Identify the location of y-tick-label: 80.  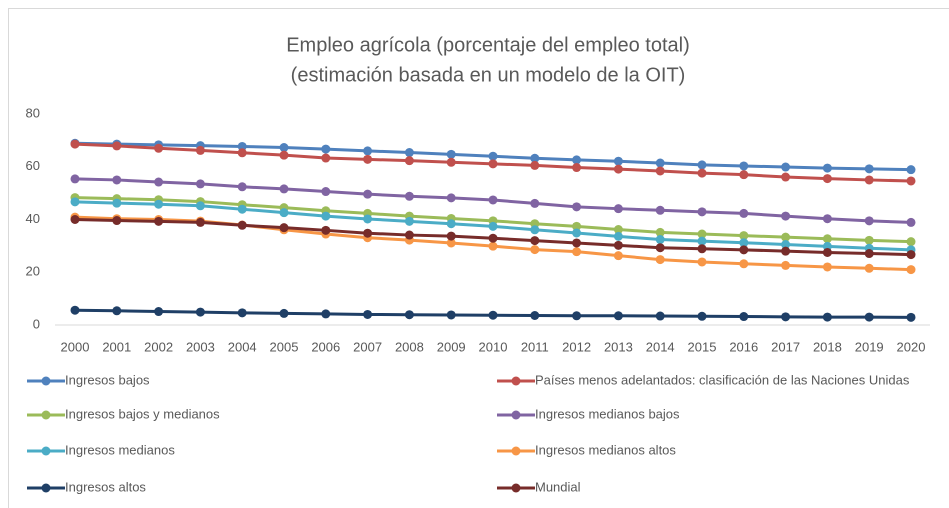
(33, 112).